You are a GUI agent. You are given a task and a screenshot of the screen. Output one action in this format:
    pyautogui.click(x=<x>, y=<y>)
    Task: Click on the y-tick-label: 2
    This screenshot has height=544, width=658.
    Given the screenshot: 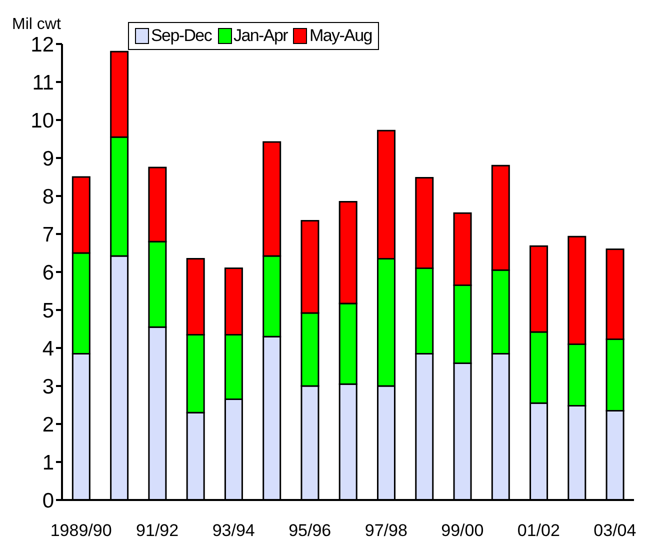 What is the action you would take?
    pyautogui.click(x=48, y=424)
    